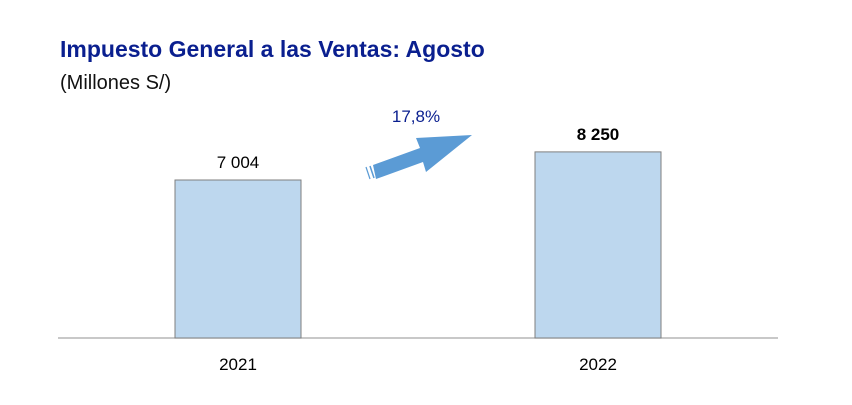 The height and width of the screenshot is (405, 852). Describe the element at coordinates (238, 364) in the screenshot. I see `category-label-2021: 2021` at that location.